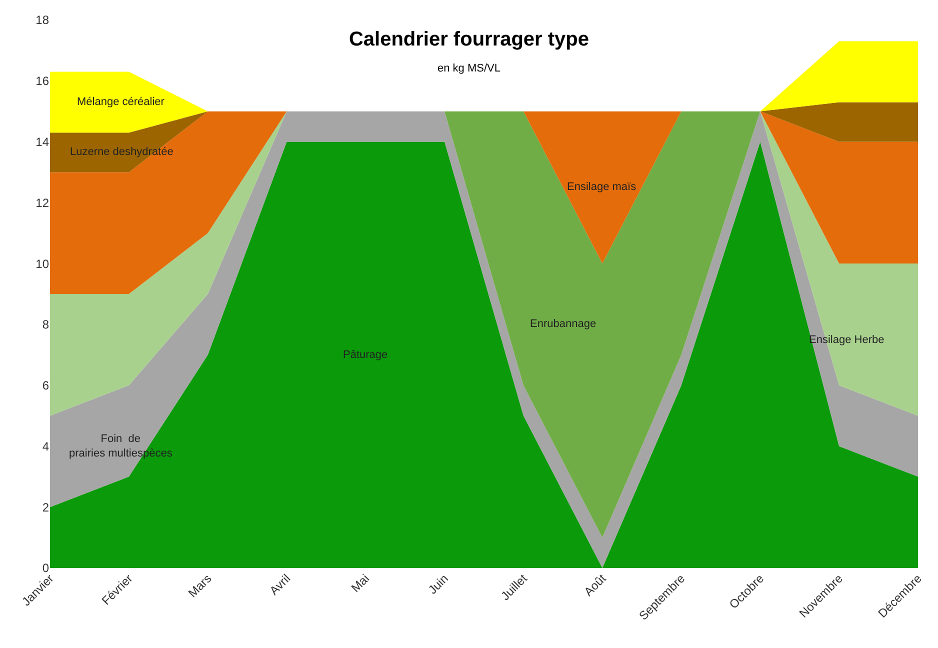 This screenshot has height=648, width=938. Describe the element at coordinates (46, 507) in the screenshot. I see `y-tick-label: 2` at that location.